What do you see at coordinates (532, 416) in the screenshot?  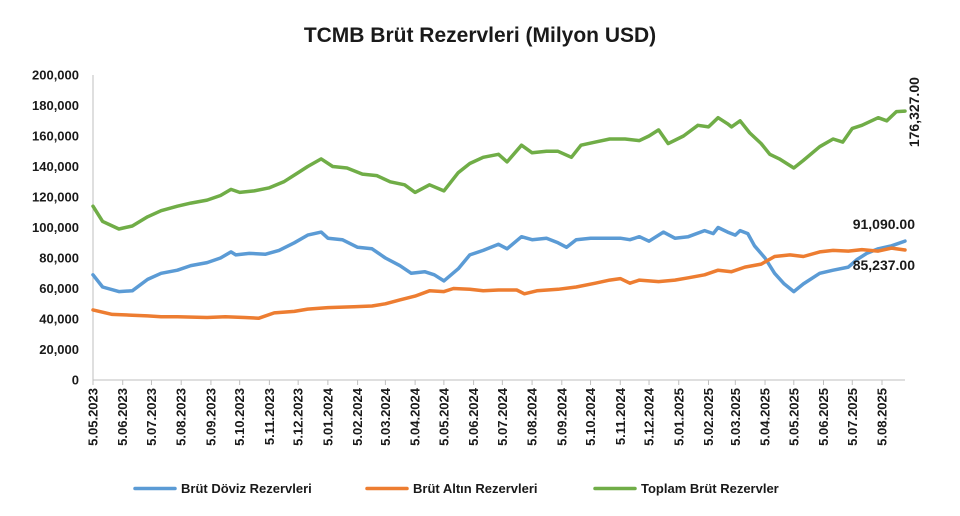 I see `x-tick-label: 5.08.2024` at bounding box center [532, 416].